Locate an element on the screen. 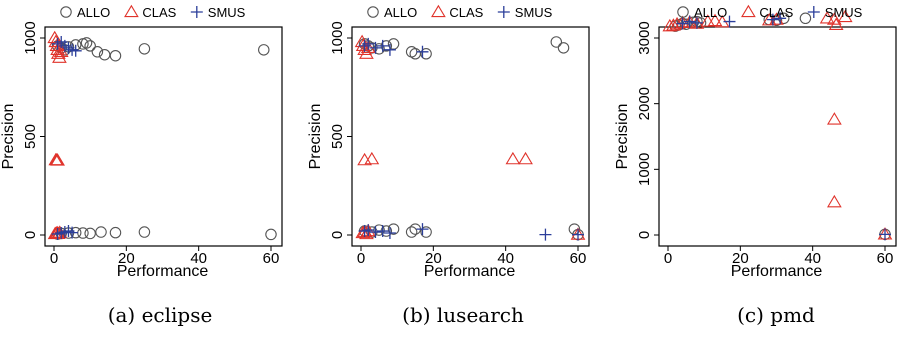 Image resolution: width=898 pixels, height=338 pixels. subfigure-caption: (c) pmd is located at coordinates (776, 315).